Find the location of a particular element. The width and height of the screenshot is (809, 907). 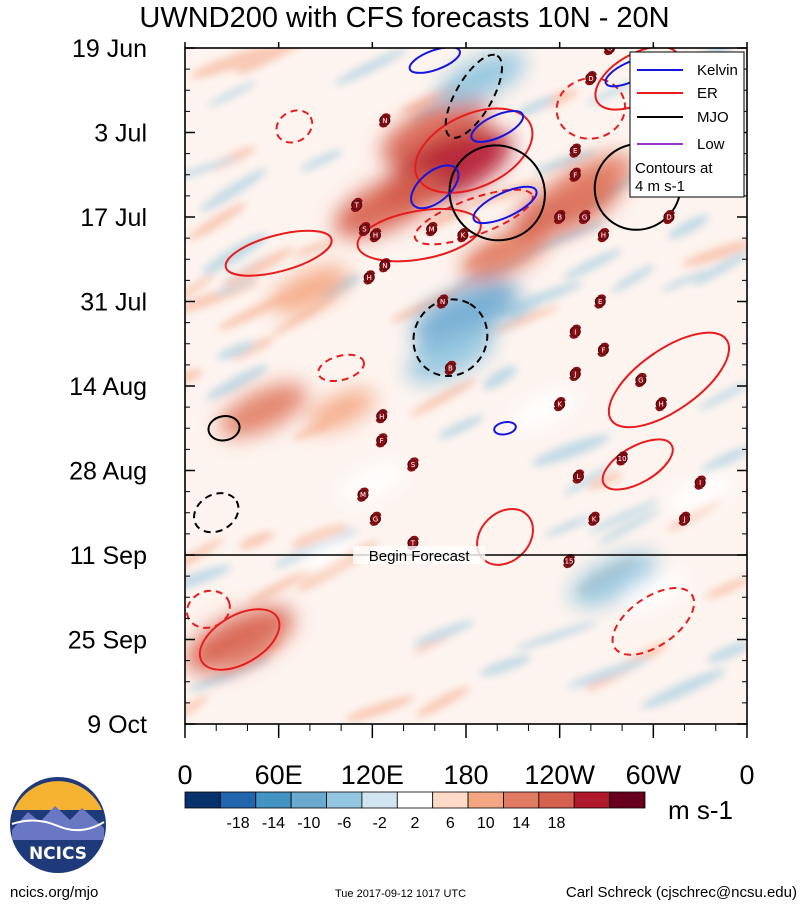

colorbar: -18 -14 -10 -6 -2 2 6 10 14 18 is located at coordinates (415, 811).